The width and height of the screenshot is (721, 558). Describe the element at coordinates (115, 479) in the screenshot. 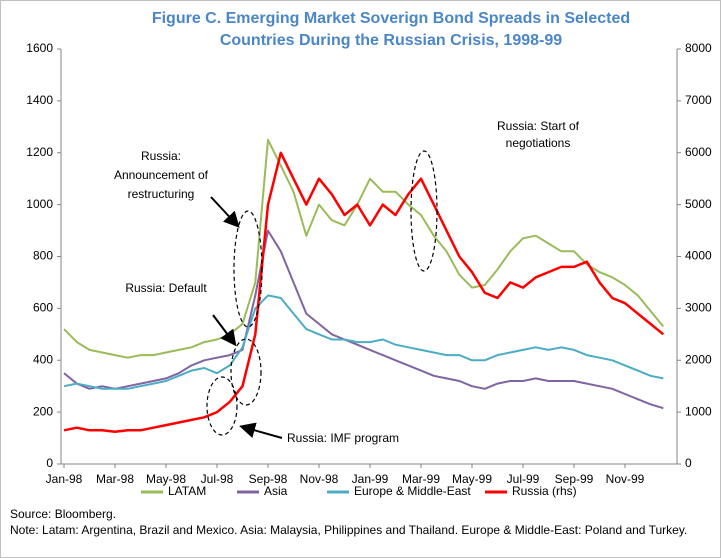

I see `x-tick-label: Mar-98` at that location.